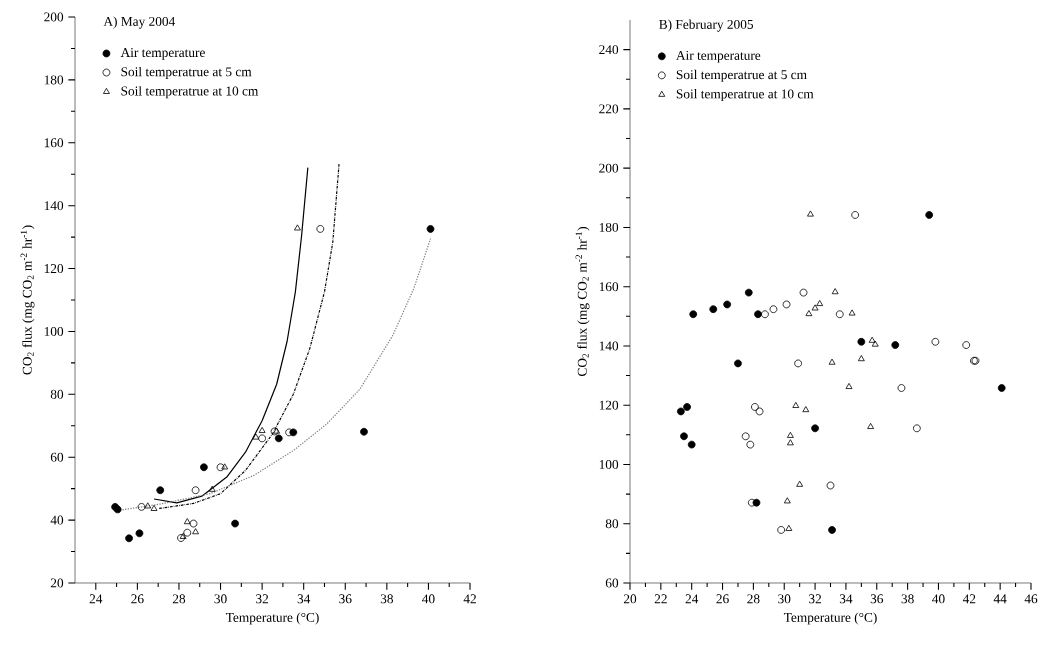 The image size is (1046, 646). I want to click on chart-title: A) May 2004, so click(139, 22).